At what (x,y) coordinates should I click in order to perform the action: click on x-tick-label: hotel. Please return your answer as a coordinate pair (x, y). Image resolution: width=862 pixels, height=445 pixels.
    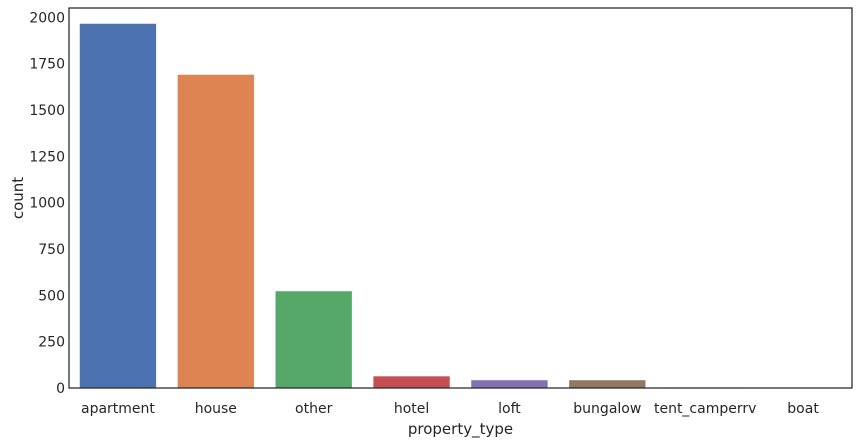
    Looking at the image, I should click on (411, 409).